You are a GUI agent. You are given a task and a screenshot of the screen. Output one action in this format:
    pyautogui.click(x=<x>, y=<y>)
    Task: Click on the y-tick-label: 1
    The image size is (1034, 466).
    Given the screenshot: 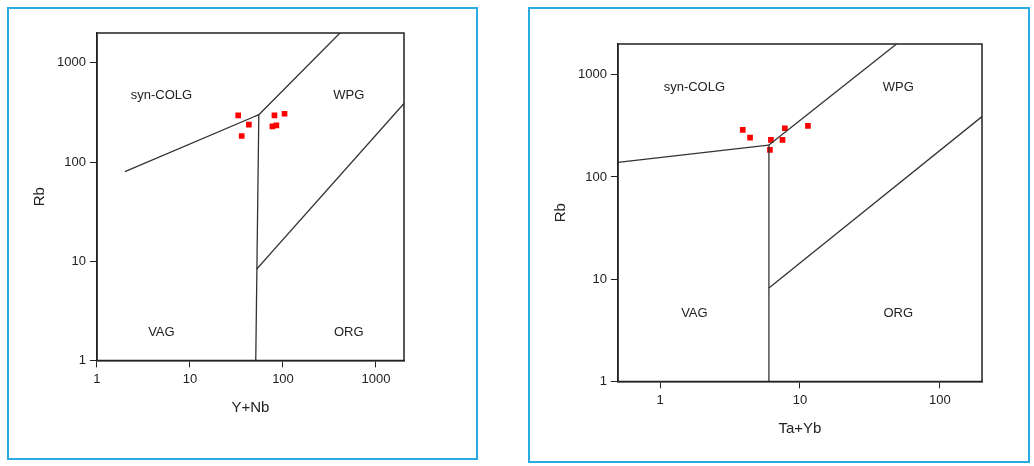 What is the action you would take?
    pyautogui.click(x=82, y=359)
    